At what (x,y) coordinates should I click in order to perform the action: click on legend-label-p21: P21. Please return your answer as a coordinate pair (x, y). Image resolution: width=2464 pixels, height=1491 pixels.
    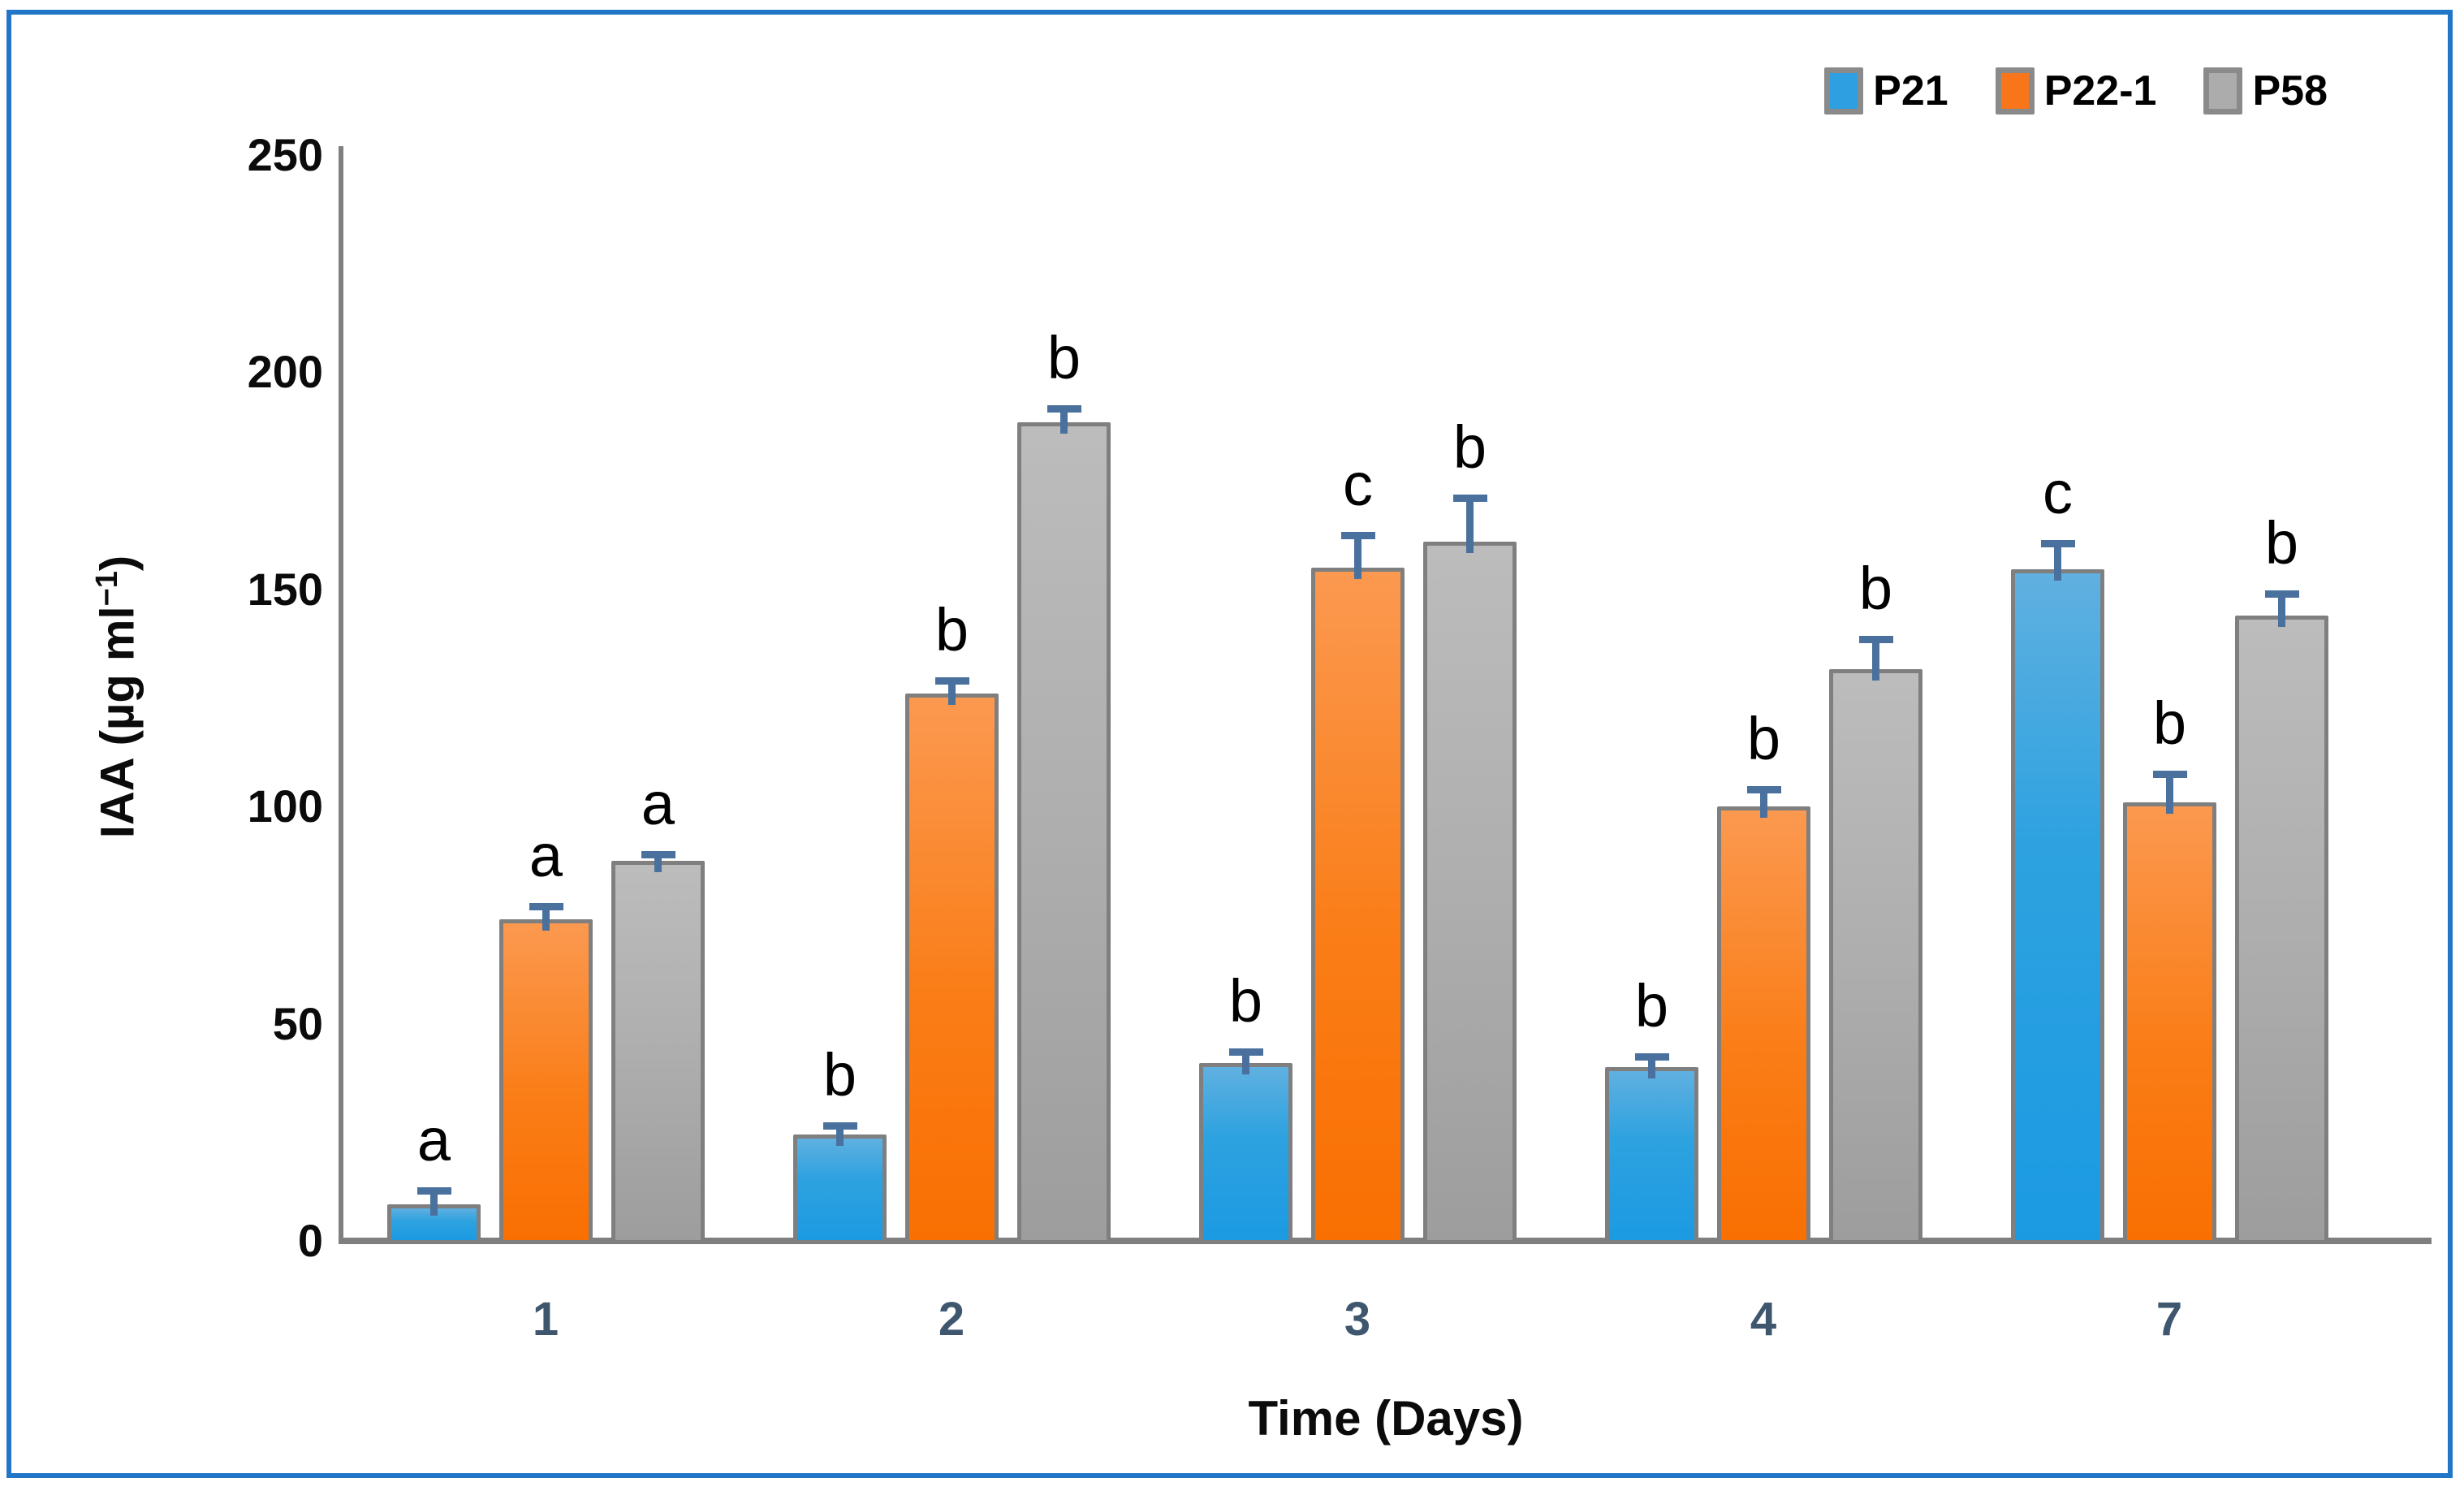
    Looking at the image, I should click on (1910, 91).